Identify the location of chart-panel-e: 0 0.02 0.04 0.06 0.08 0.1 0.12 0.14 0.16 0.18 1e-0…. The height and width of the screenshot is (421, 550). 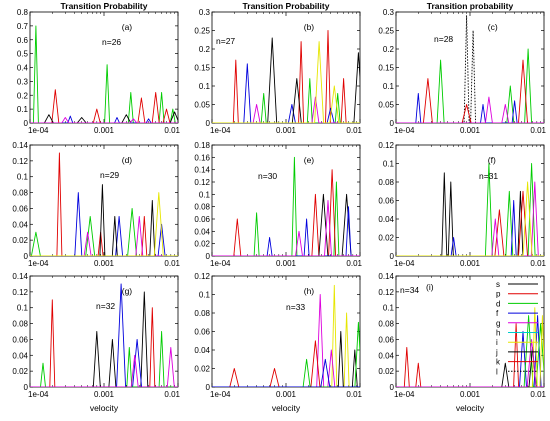
(278, 204).